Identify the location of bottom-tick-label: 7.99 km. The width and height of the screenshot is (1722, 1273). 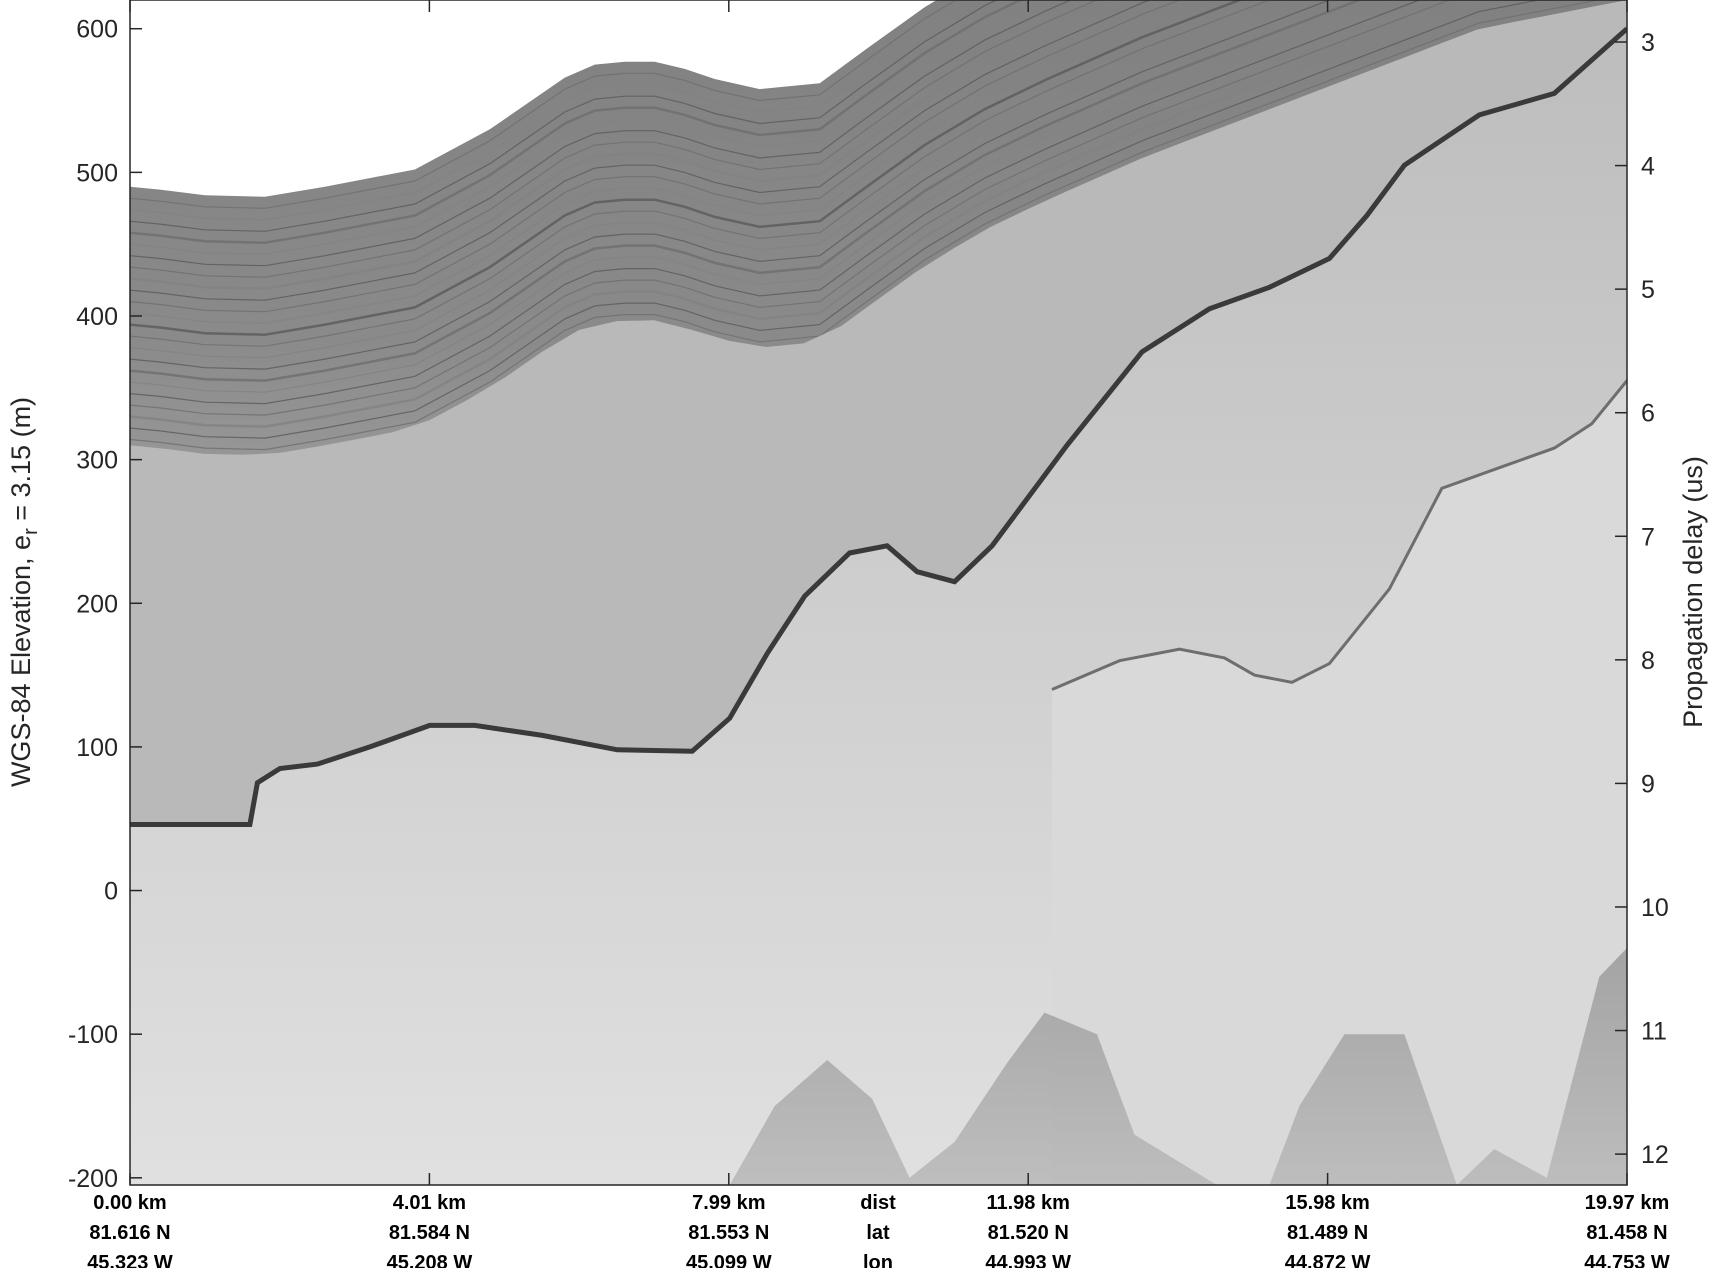
(728, 1203).